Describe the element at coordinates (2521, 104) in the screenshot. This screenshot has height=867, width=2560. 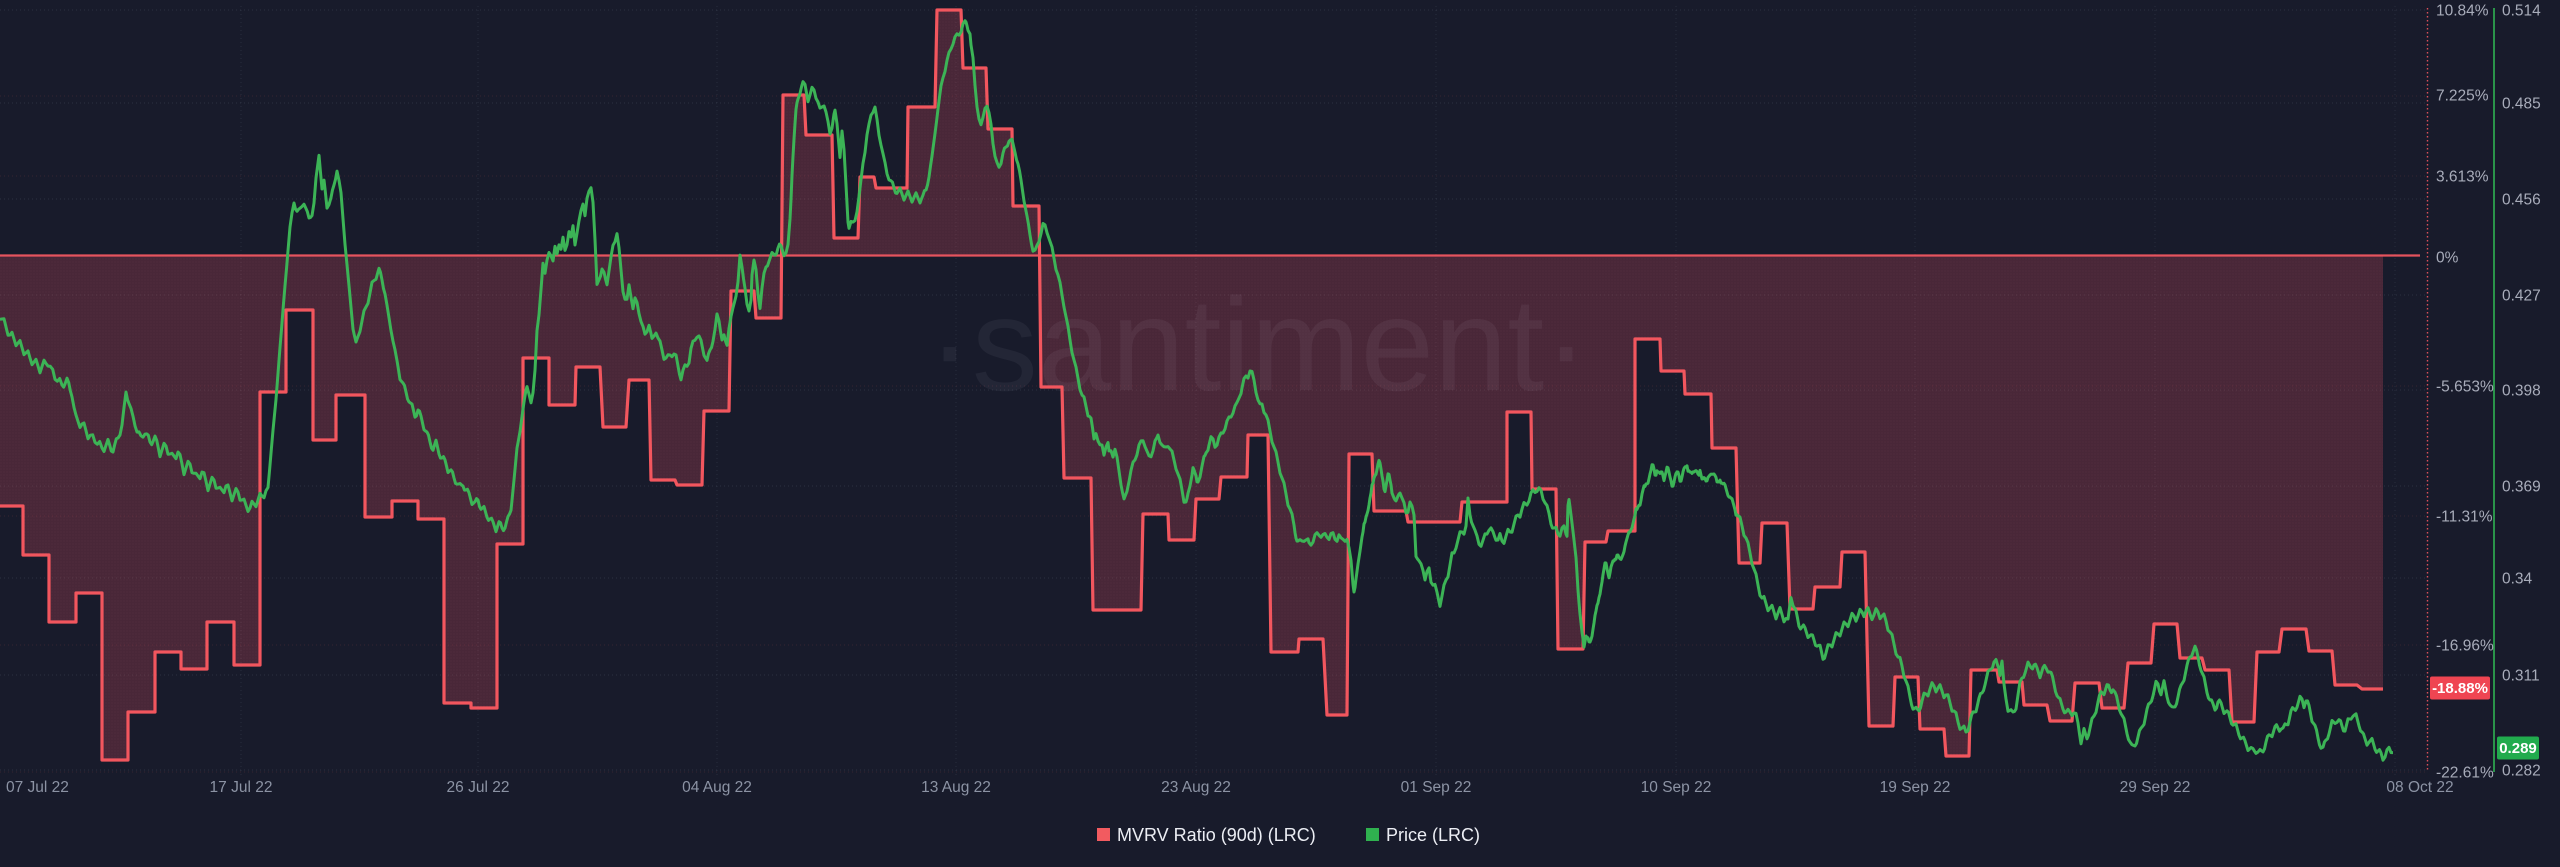
I see `svg-text: 0.485` at that location.